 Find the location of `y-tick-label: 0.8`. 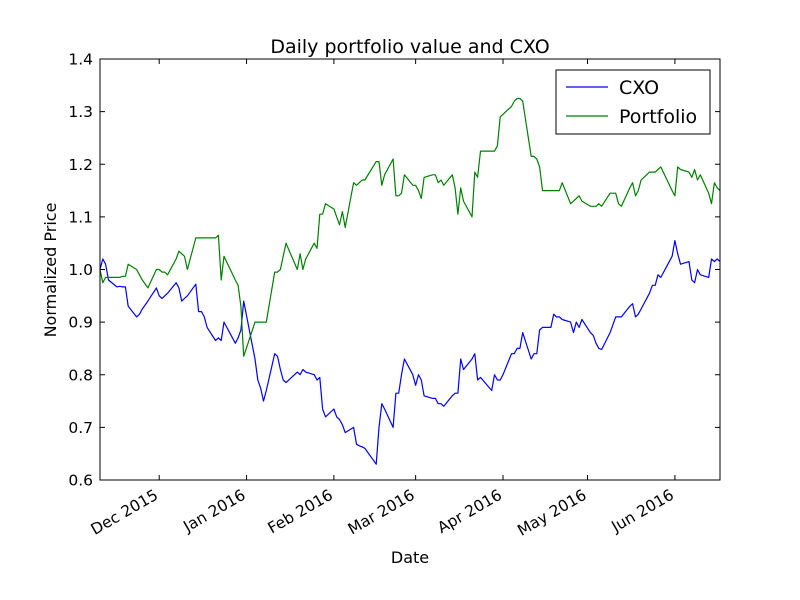

y-tick-label: 0.8 is located at coordinates (80, 375).